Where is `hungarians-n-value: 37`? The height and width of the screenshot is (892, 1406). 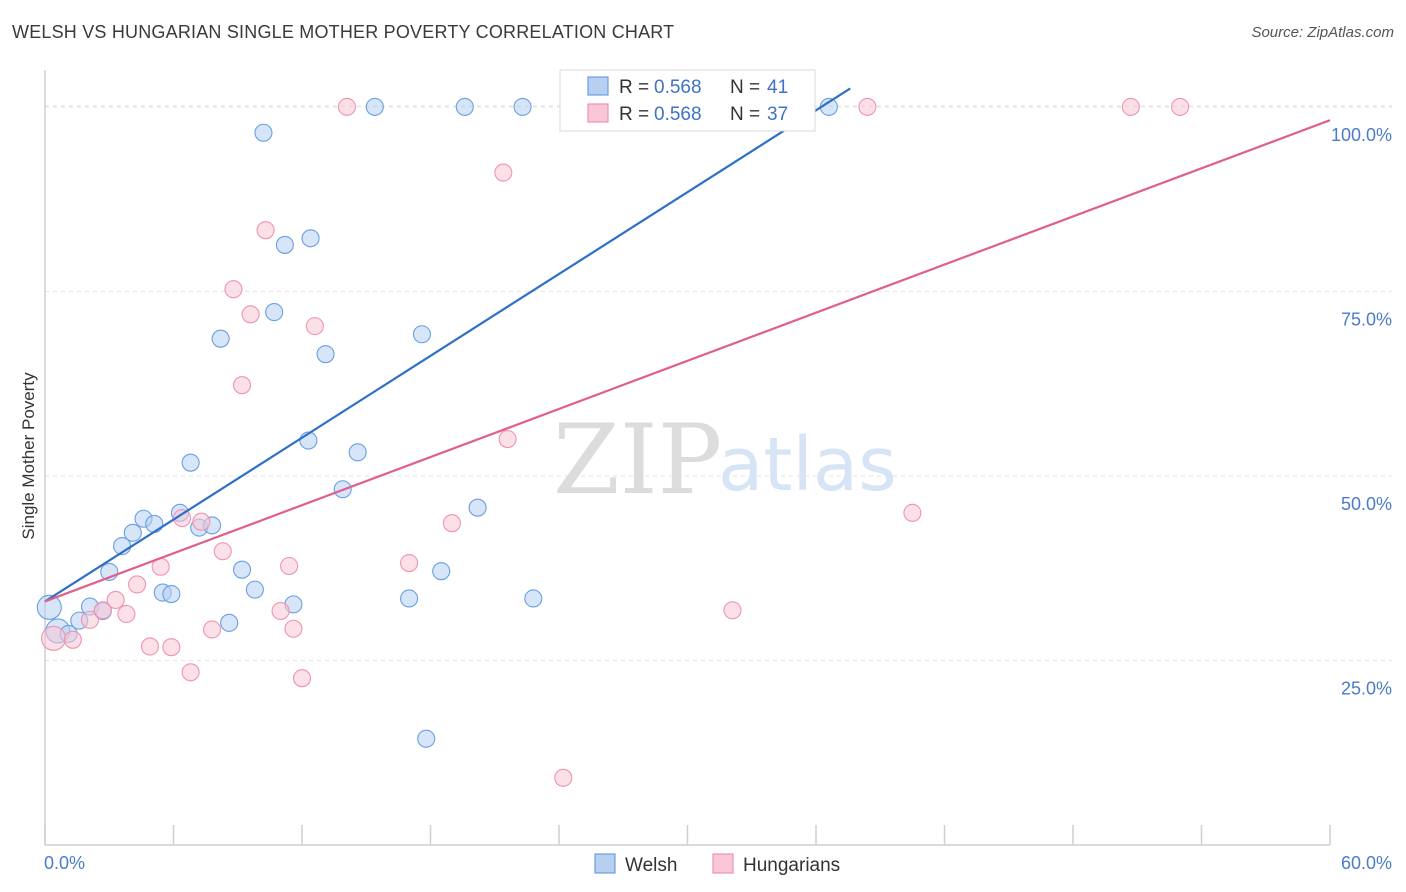 hungarians-n-value: 37 is located at coordinates (777, 114).